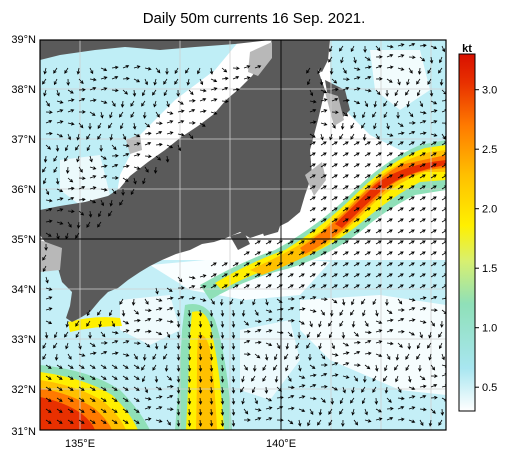  I want to click on lat-label-31: 31°N, so click(23, 432).